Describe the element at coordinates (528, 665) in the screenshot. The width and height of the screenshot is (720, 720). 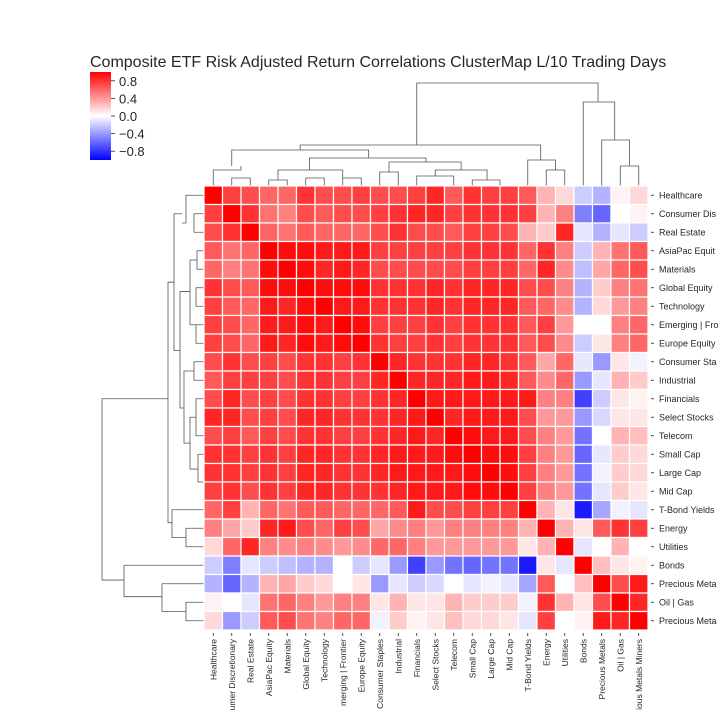
I see `column-label: T-Bond Yields` at that location.